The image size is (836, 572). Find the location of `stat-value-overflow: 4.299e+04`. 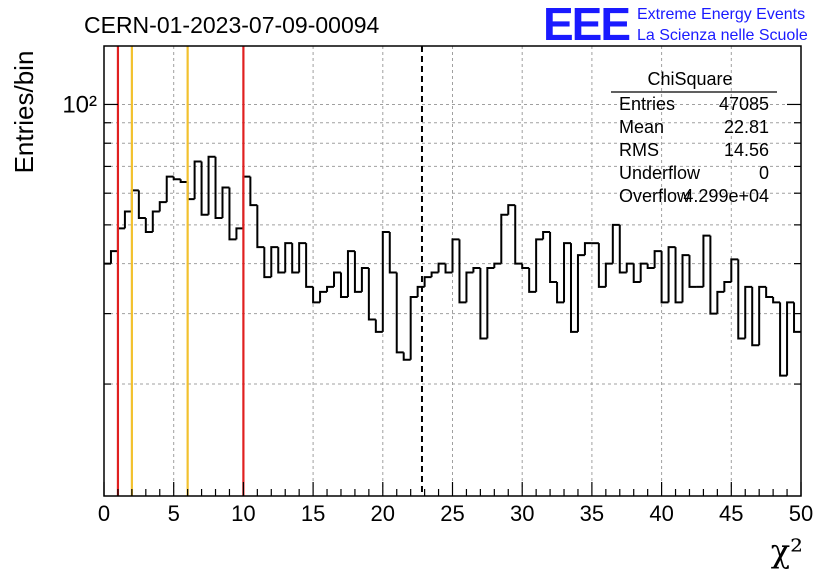

stat-value-overflow: 4.299e+04 is located at coordinates (726, 196).